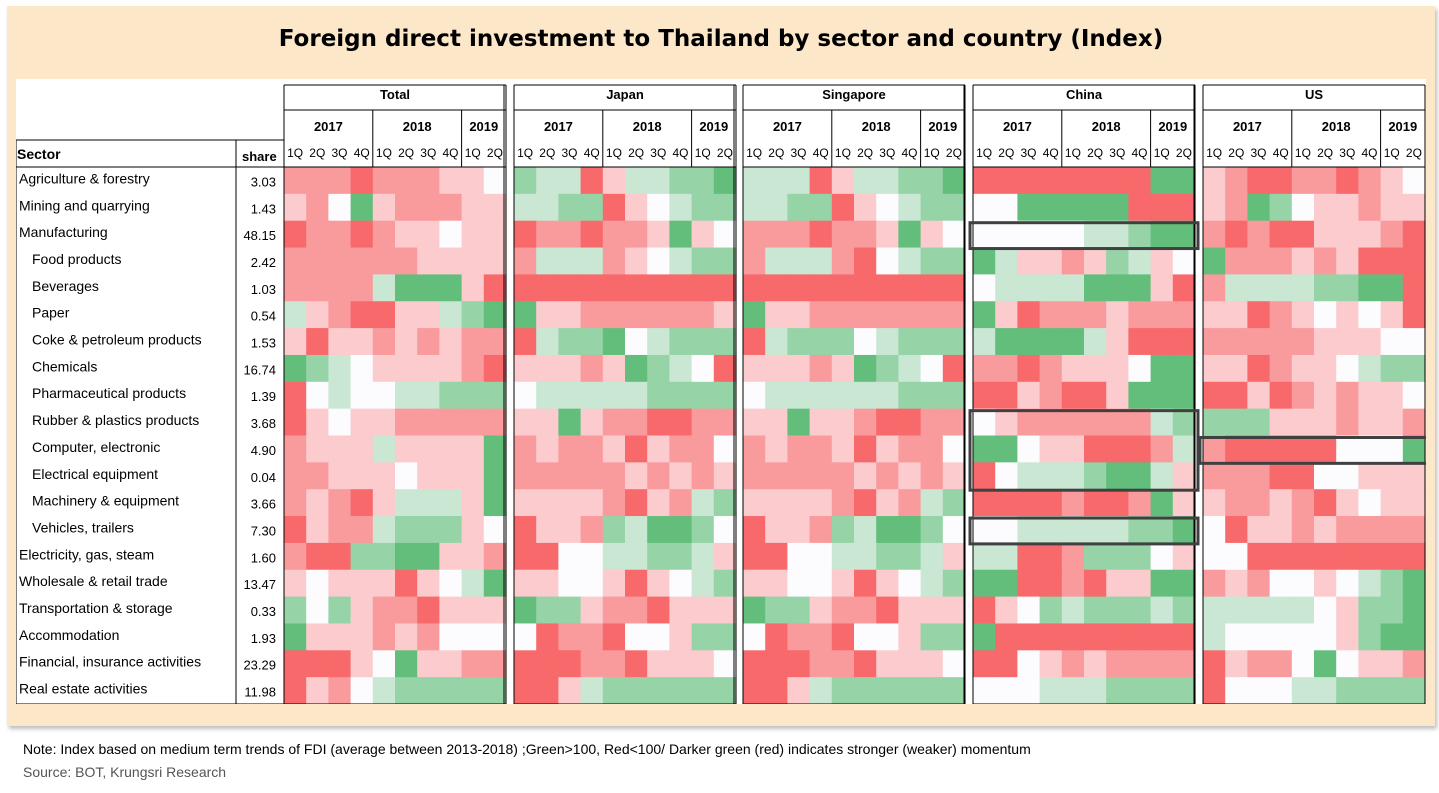 This screenshot has height=793, width=1439. What do you see at coordinates (328, 126) in the screenshot?
I see `year-label-2017: 2017` at bounding box center [328, 126].